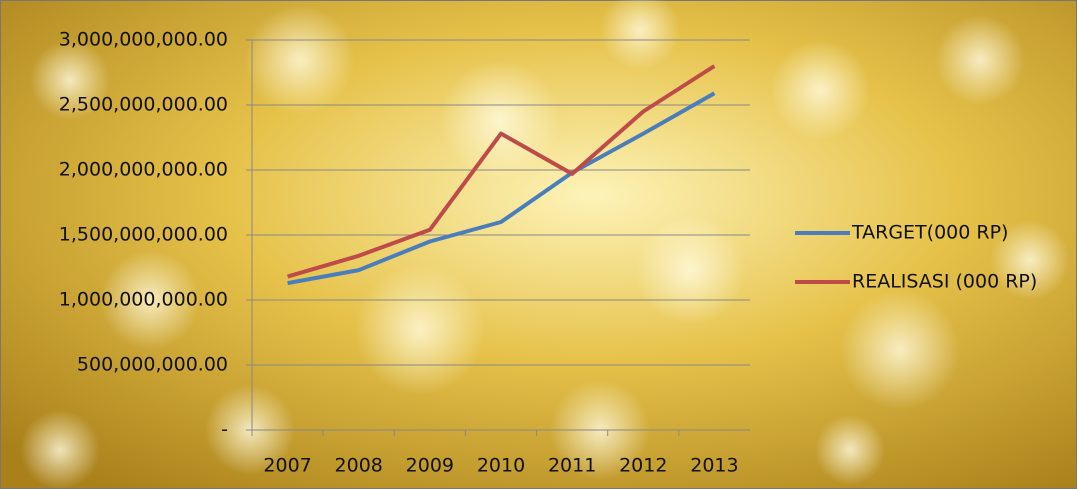 The image size is (1077, 489). Describe the element at coordinates (359, 466) in the screenshot. I see `x-tick-label: 2008` at that location.